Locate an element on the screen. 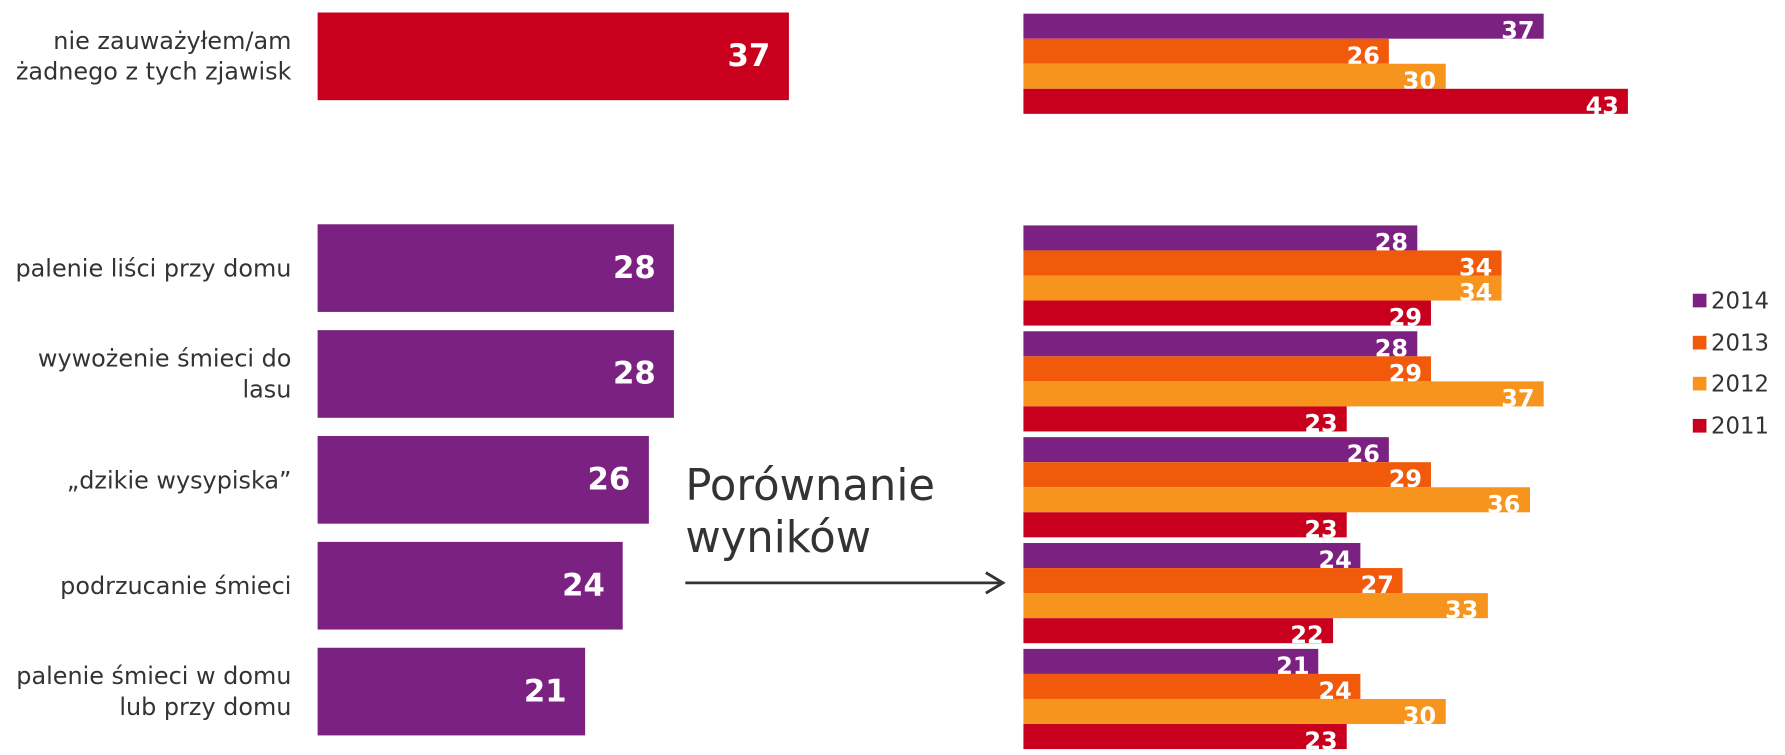 The height and width of the screenshot is (755, 1785). legend-item: 2014 is located at coordinates (1730, 300).